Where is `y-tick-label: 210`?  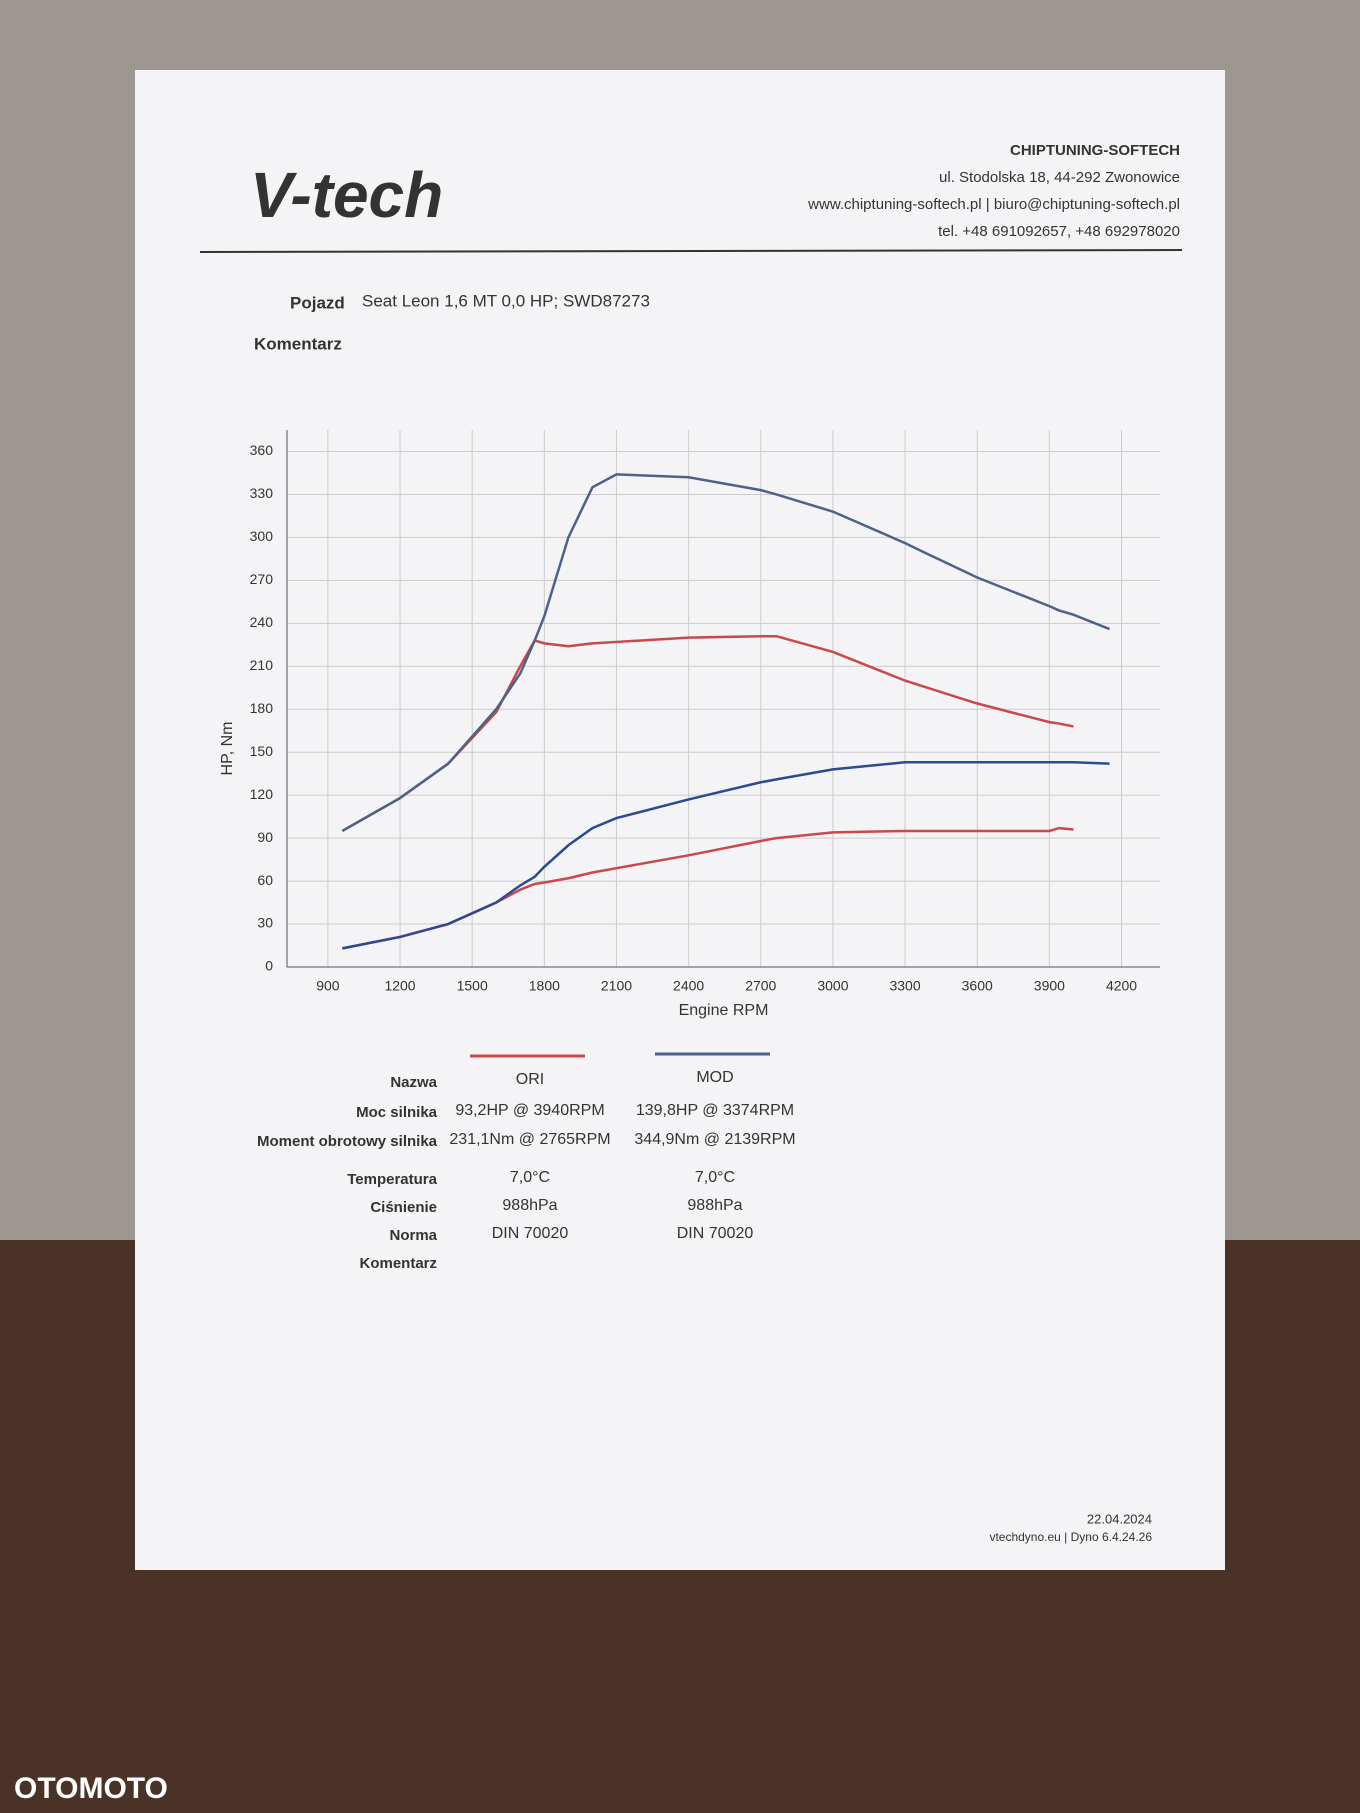
y-tick-label: 210 is located at coordinates (262, 665).